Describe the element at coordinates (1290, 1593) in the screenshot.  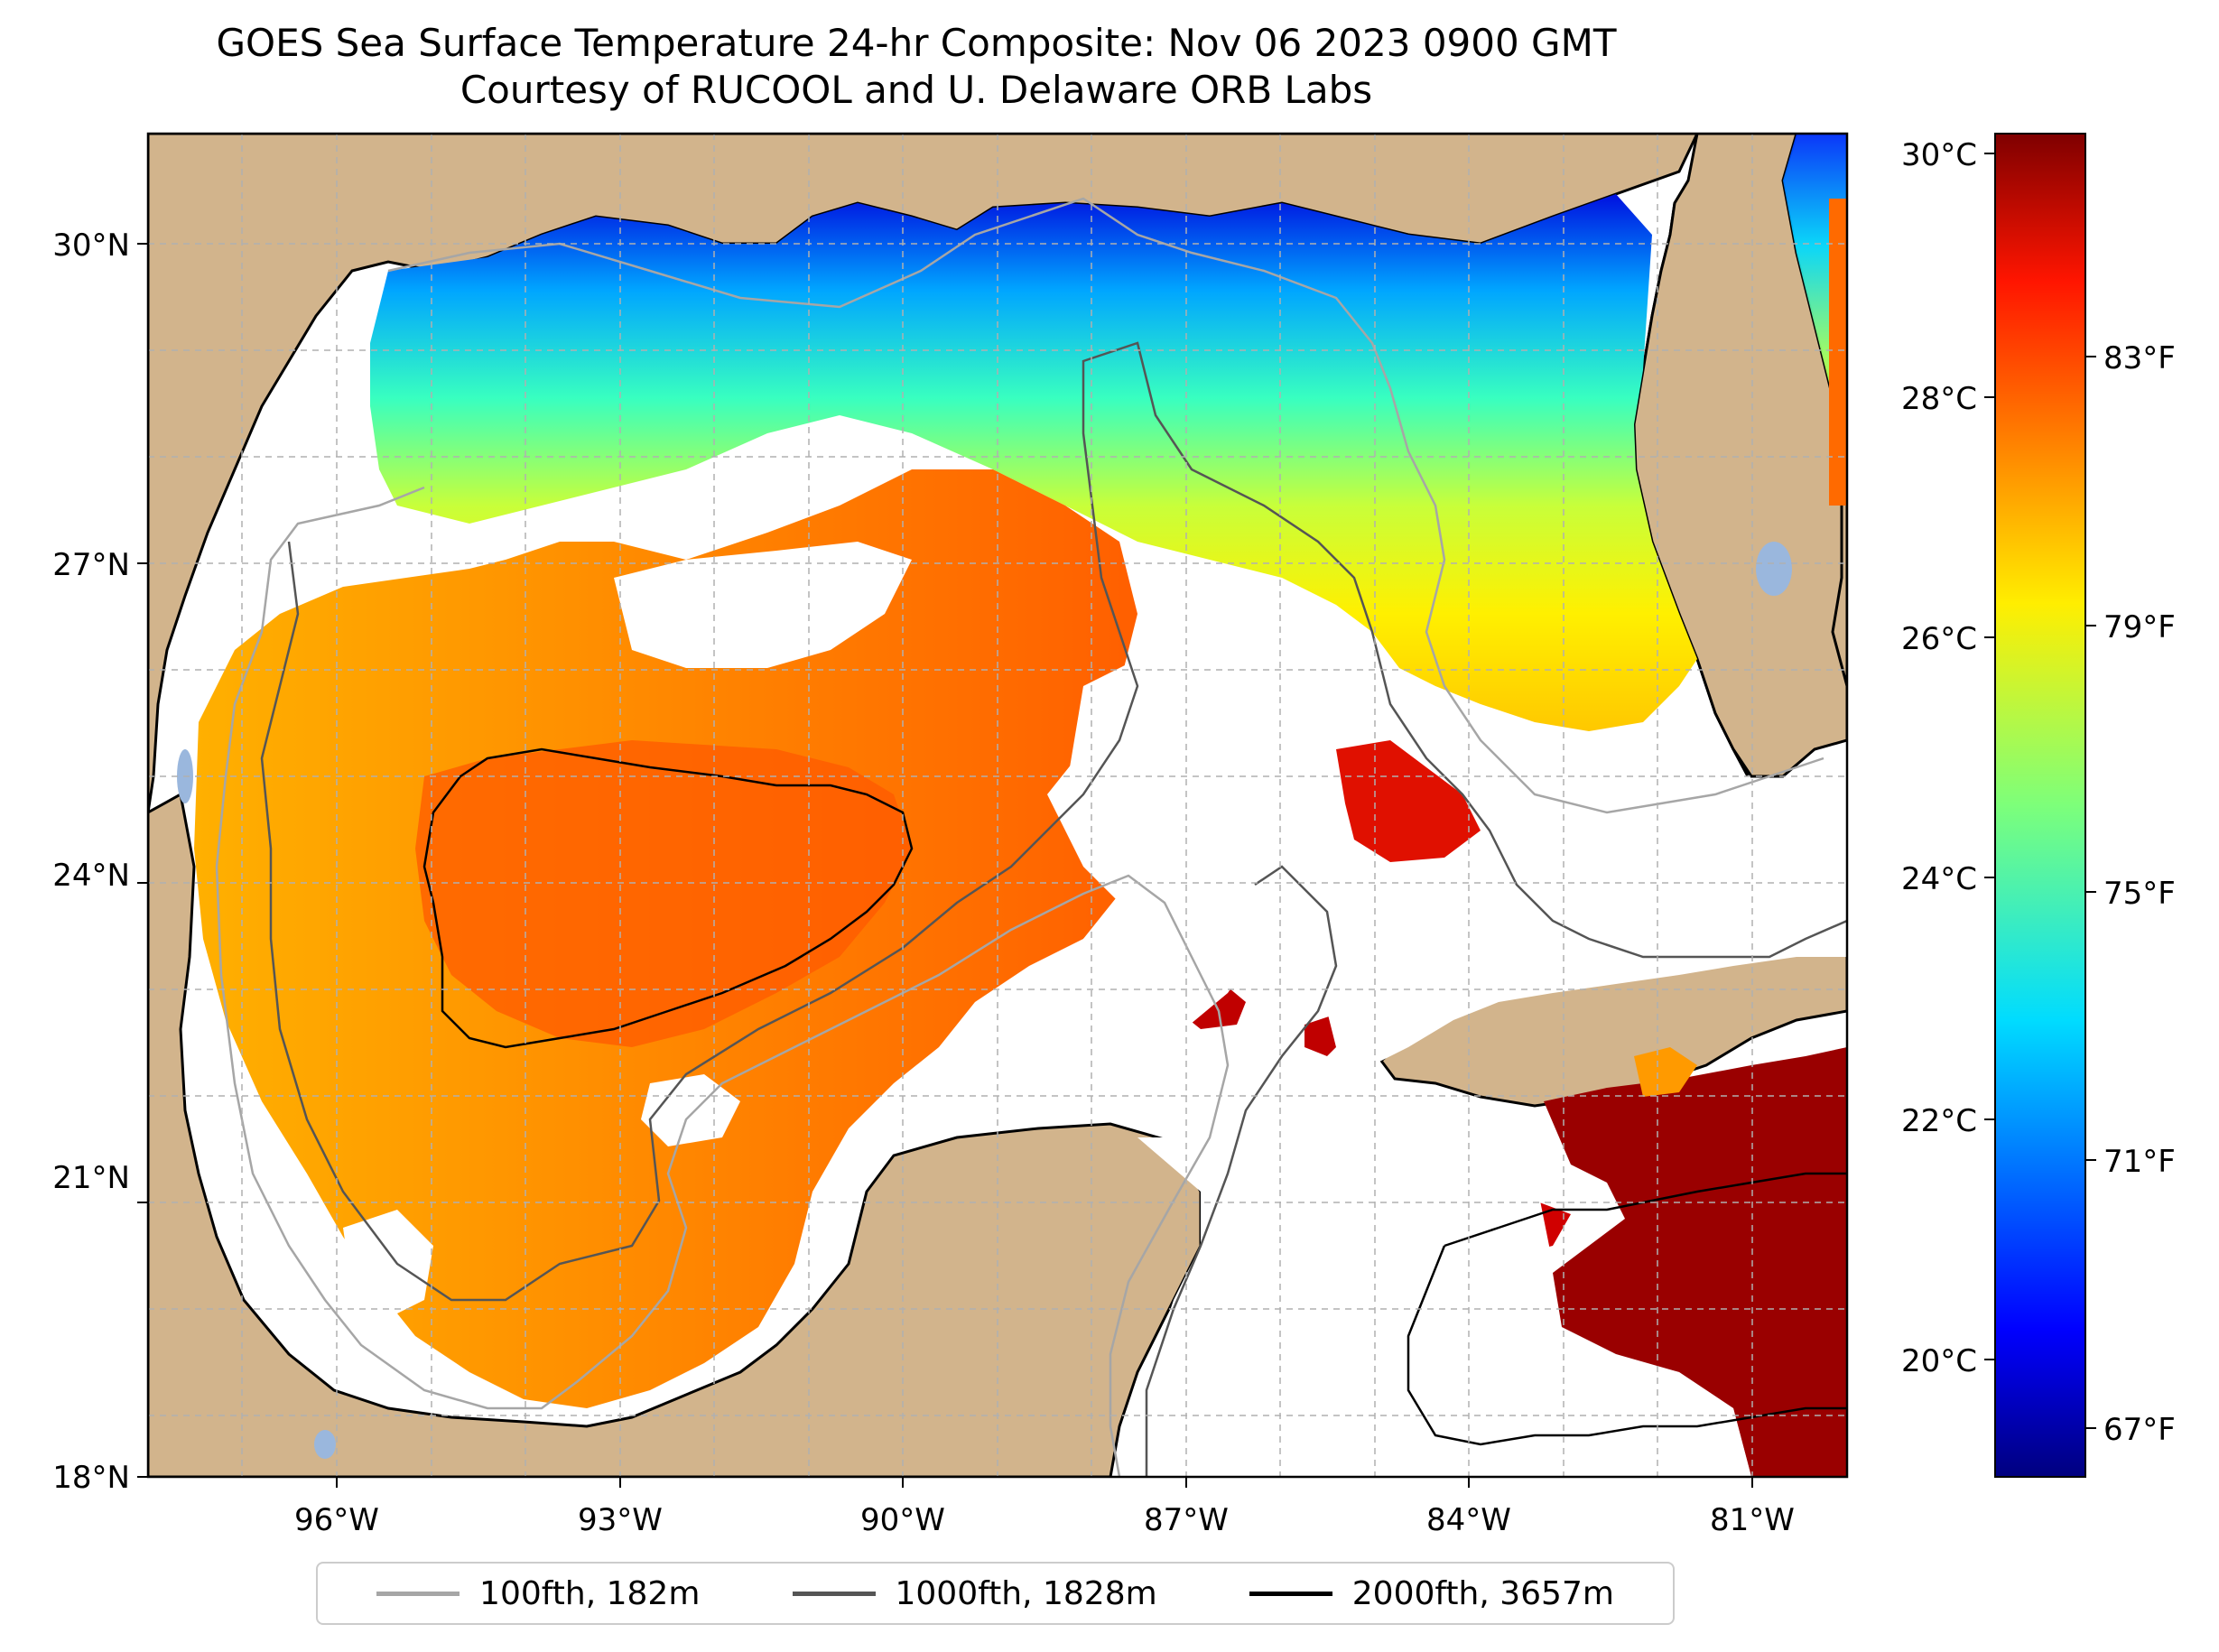
I see `legend-swatch-2000fth` at that location.